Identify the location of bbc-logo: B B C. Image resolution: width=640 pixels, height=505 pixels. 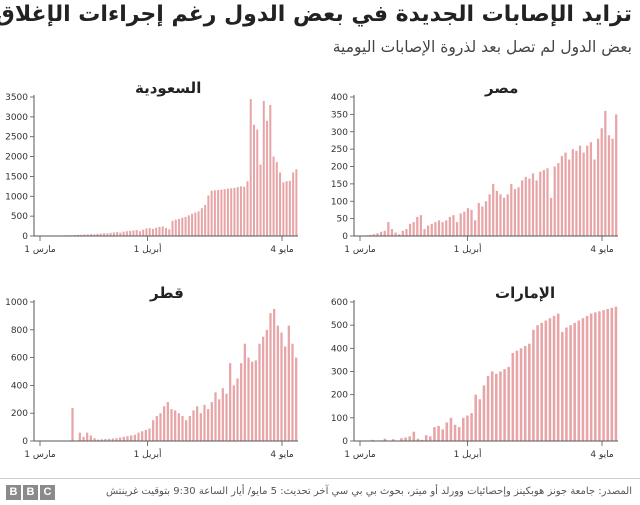
(30, 492).